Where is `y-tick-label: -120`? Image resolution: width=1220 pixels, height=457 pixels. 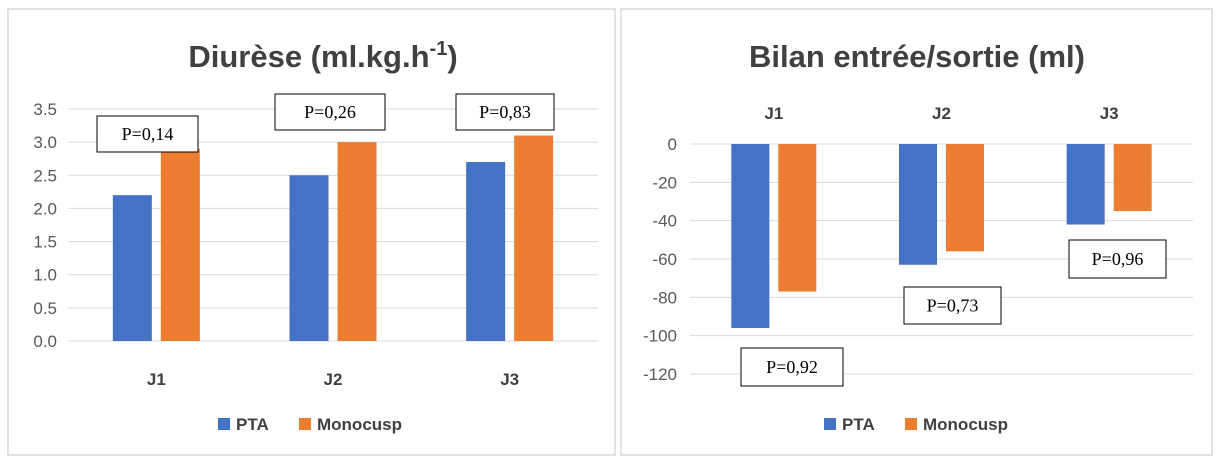 y-tick-label: -120 is located at coordinates (660, 374).